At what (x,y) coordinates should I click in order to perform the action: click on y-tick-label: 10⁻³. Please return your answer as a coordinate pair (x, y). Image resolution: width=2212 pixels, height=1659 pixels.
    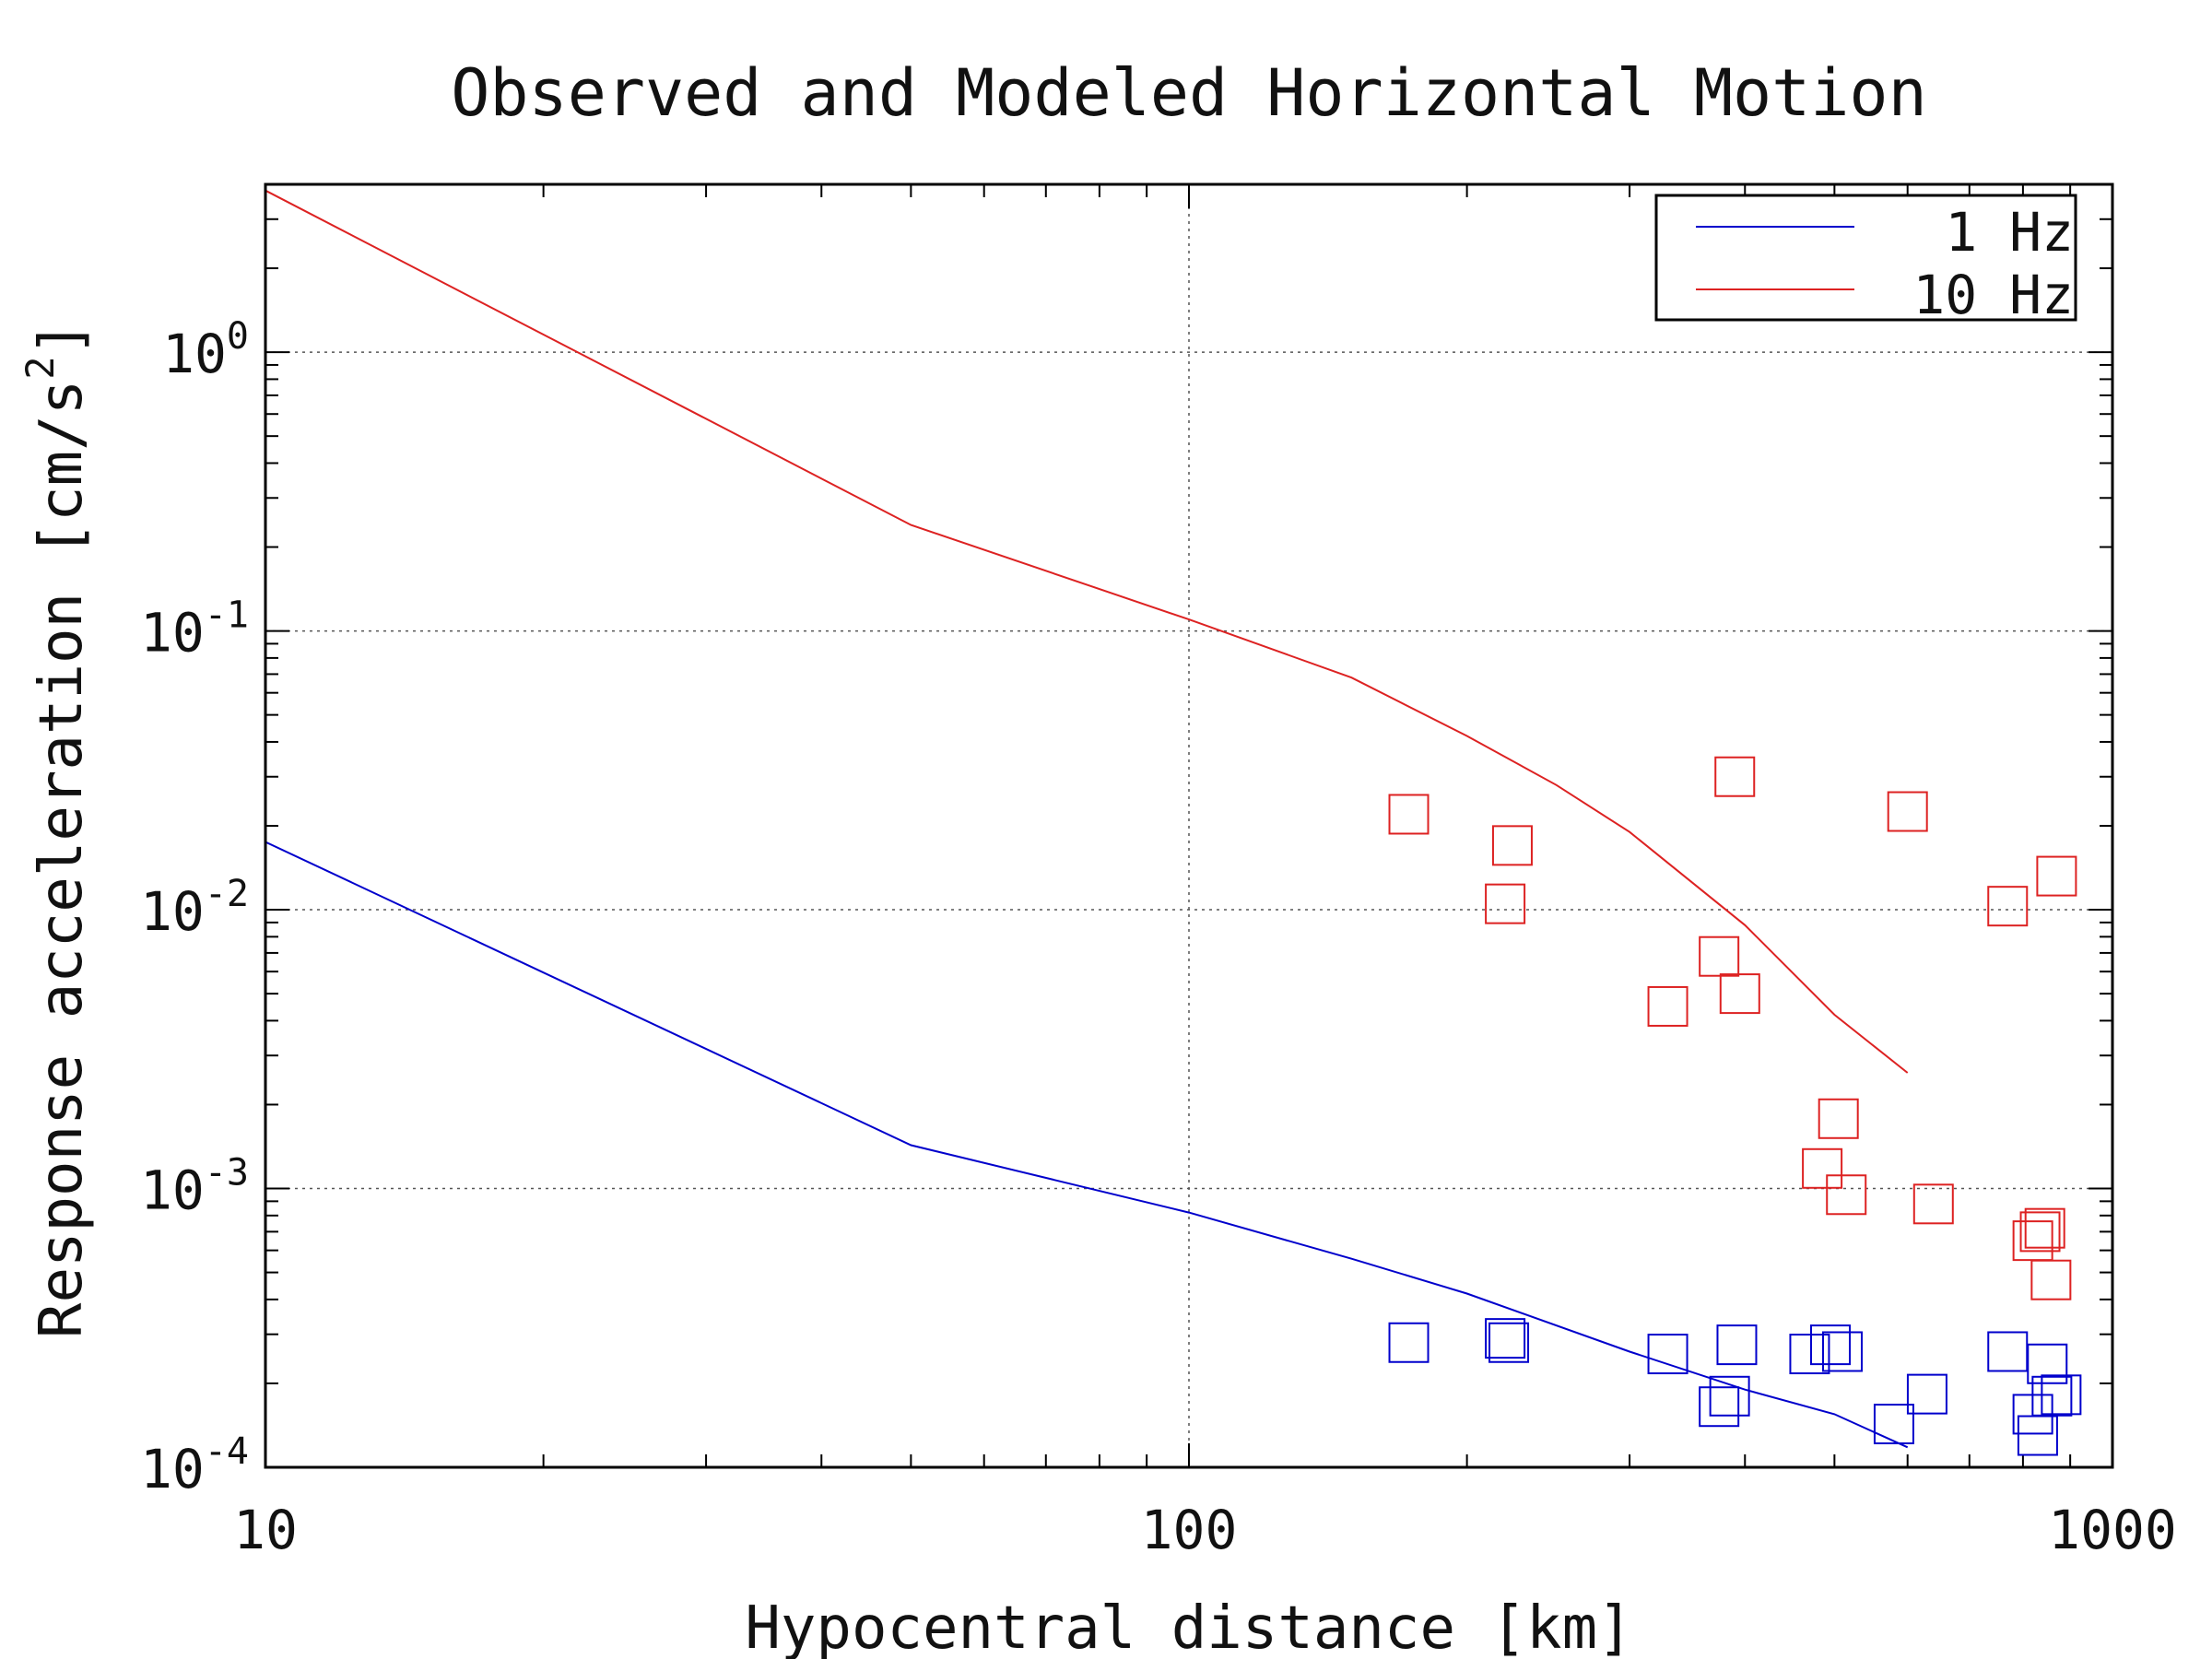
    Looking at the image, I should click on (194, 1187).